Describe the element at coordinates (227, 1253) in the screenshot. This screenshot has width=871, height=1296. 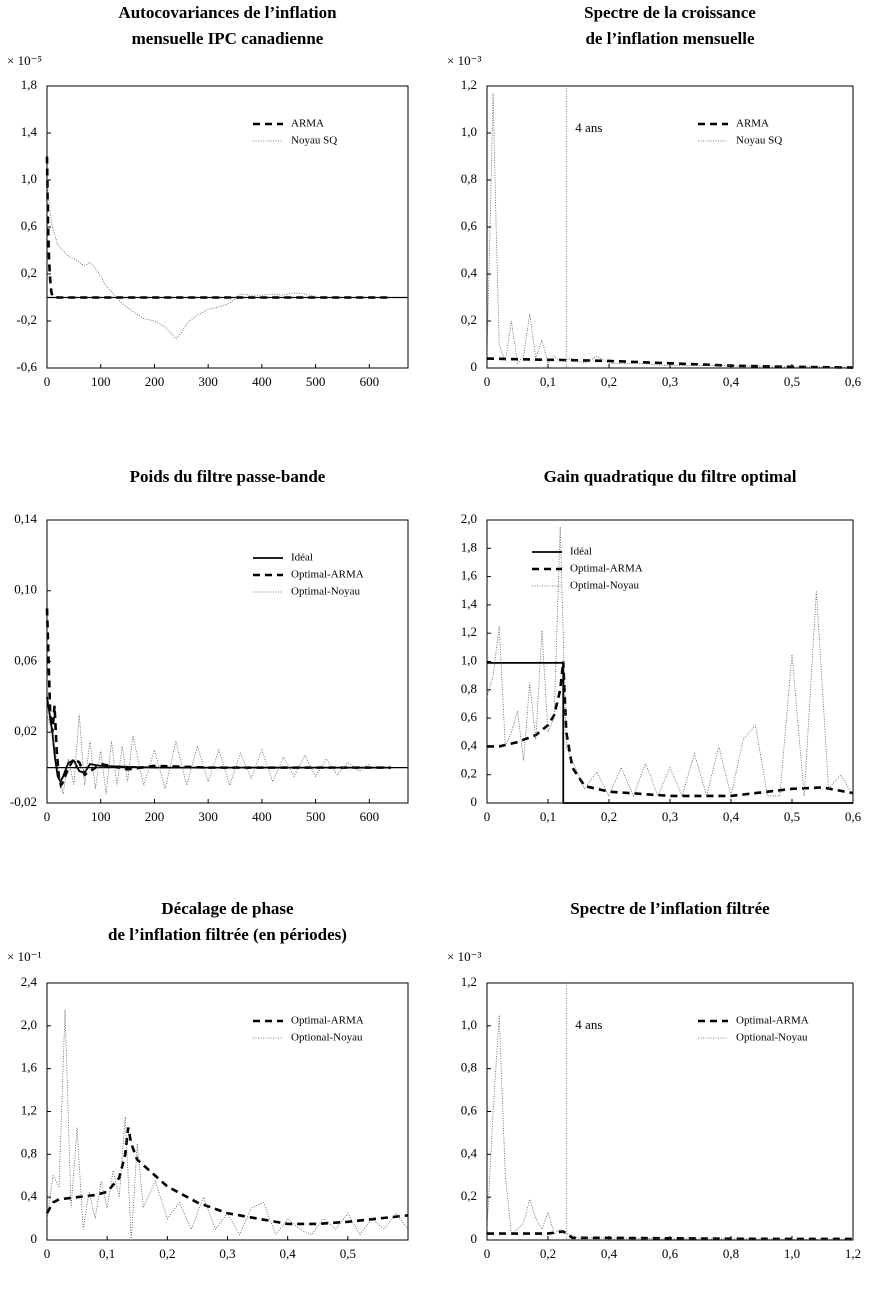
I see `x-tick-label: 0,3` at that location.